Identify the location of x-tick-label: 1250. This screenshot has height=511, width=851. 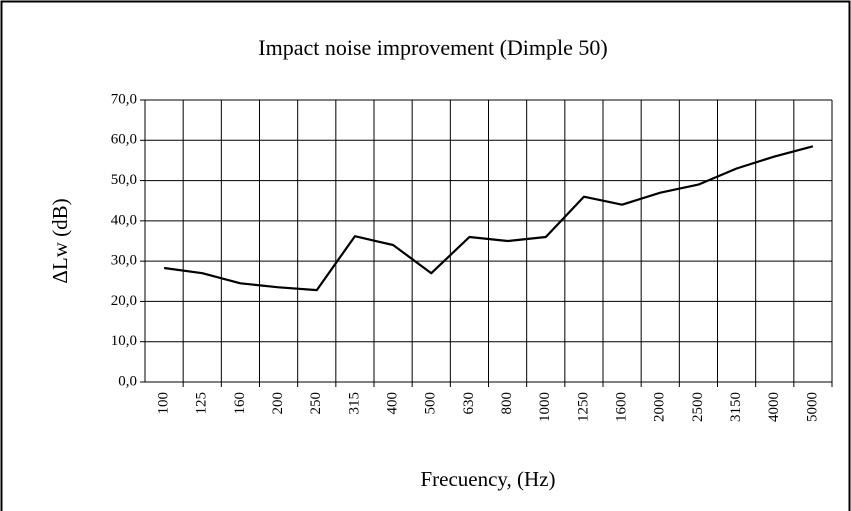
(583, 407).